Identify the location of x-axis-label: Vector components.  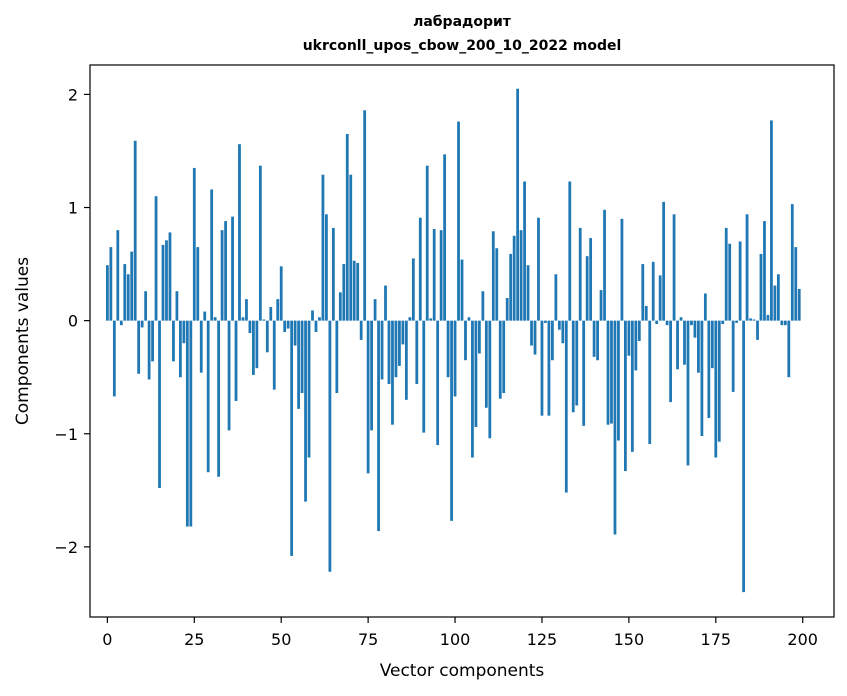
(462, 671).